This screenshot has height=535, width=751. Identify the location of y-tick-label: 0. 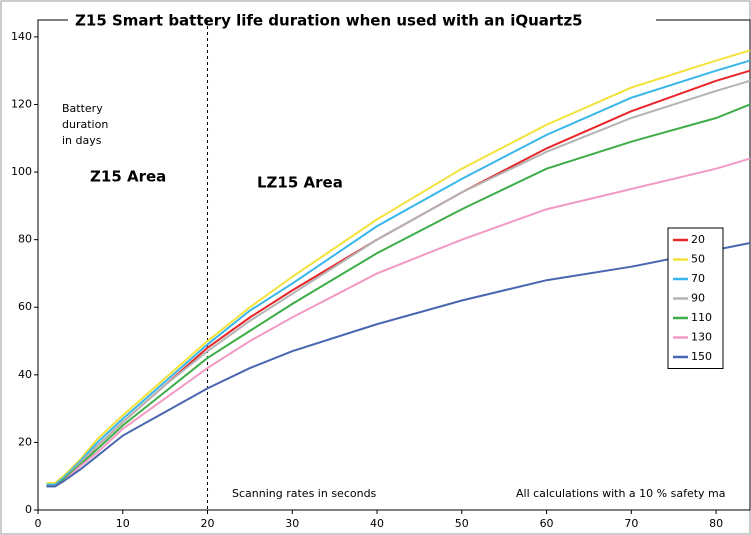
(28, 509).